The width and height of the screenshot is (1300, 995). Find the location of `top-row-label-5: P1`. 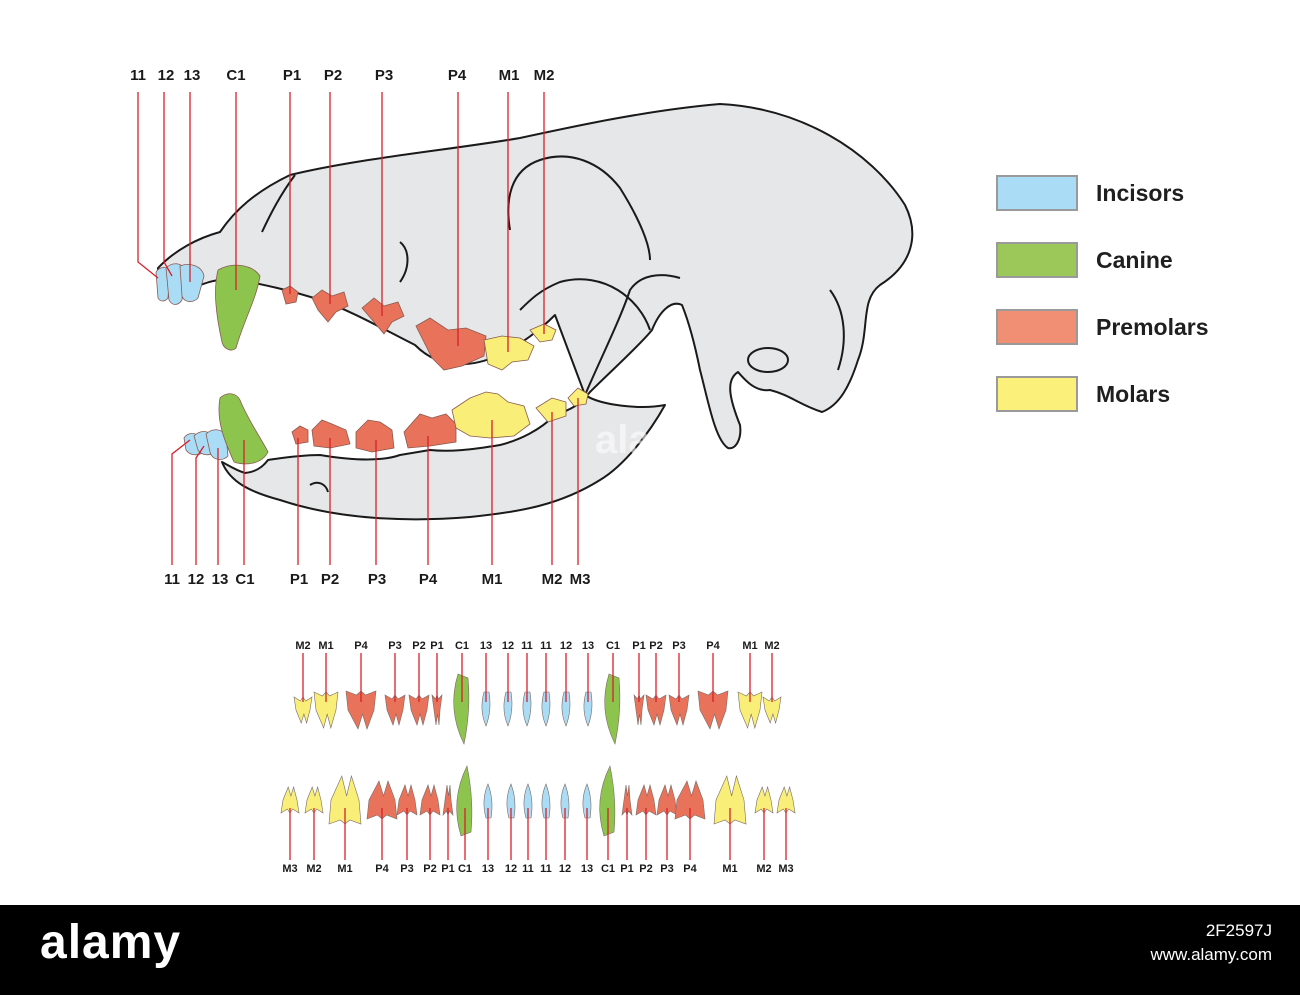

top-row-label-5: P1 is located at coordinates (436, 646).